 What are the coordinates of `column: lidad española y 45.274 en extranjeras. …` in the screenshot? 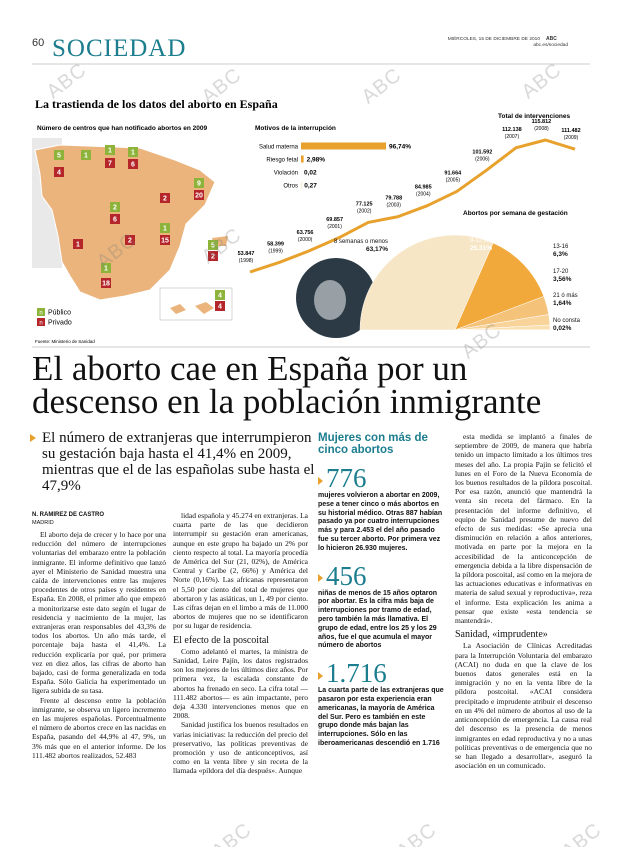 It's located at (240, 679).